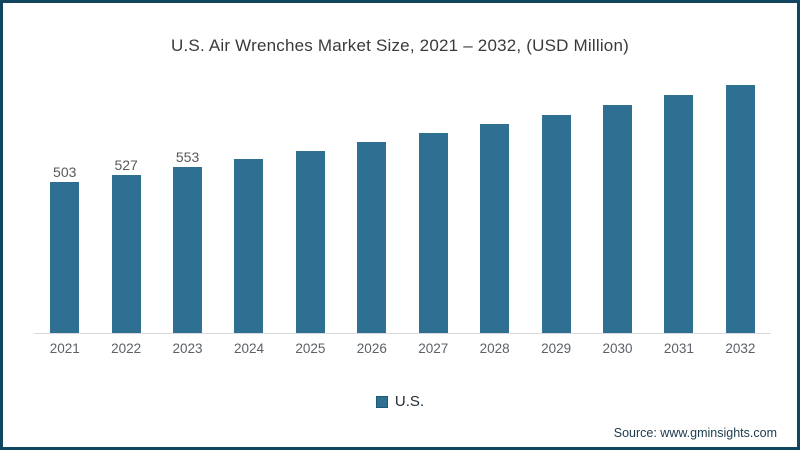 This screenshot has height=450, width=800. Describe the element at coordinates (126, 253) in the screenshot. I see `bar-2022` at that location.